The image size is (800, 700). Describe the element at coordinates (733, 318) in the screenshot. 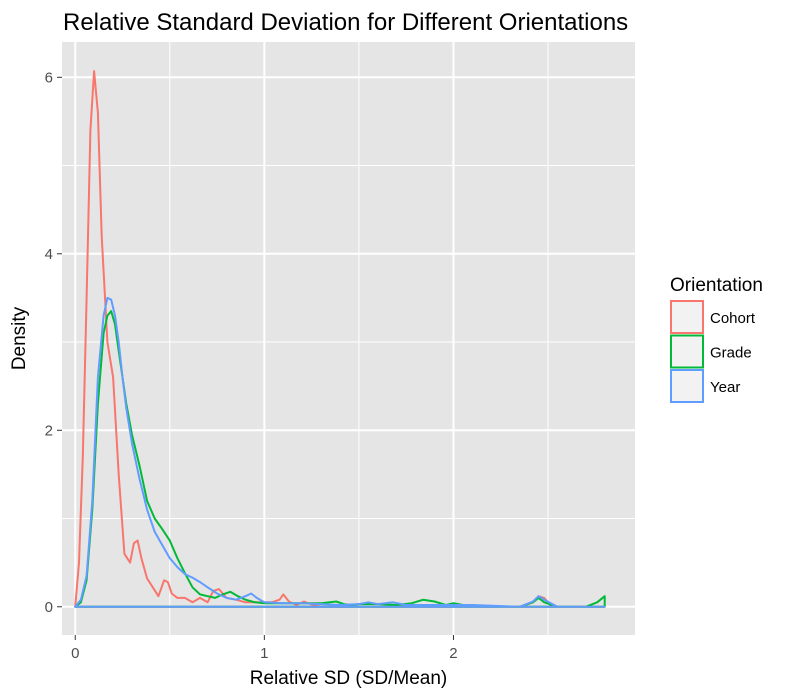

I see `legend-label-cohort: Cohort` at that location.